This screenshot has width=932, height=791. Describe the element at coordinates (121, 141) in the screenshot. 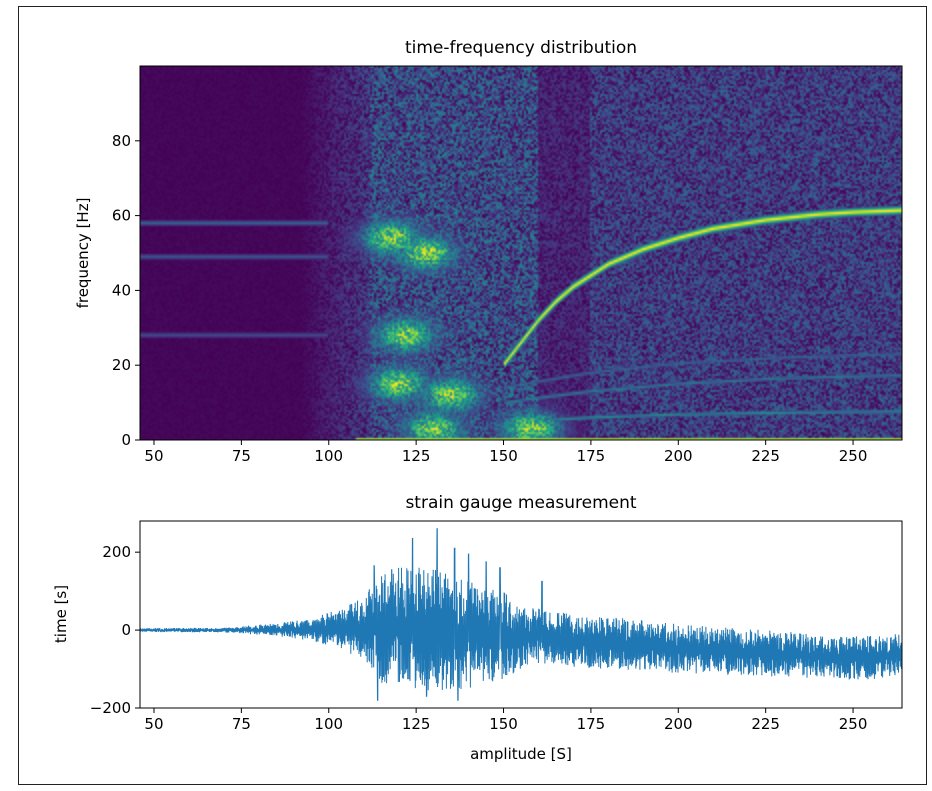

I see `y-tick-label: 80` at that location.